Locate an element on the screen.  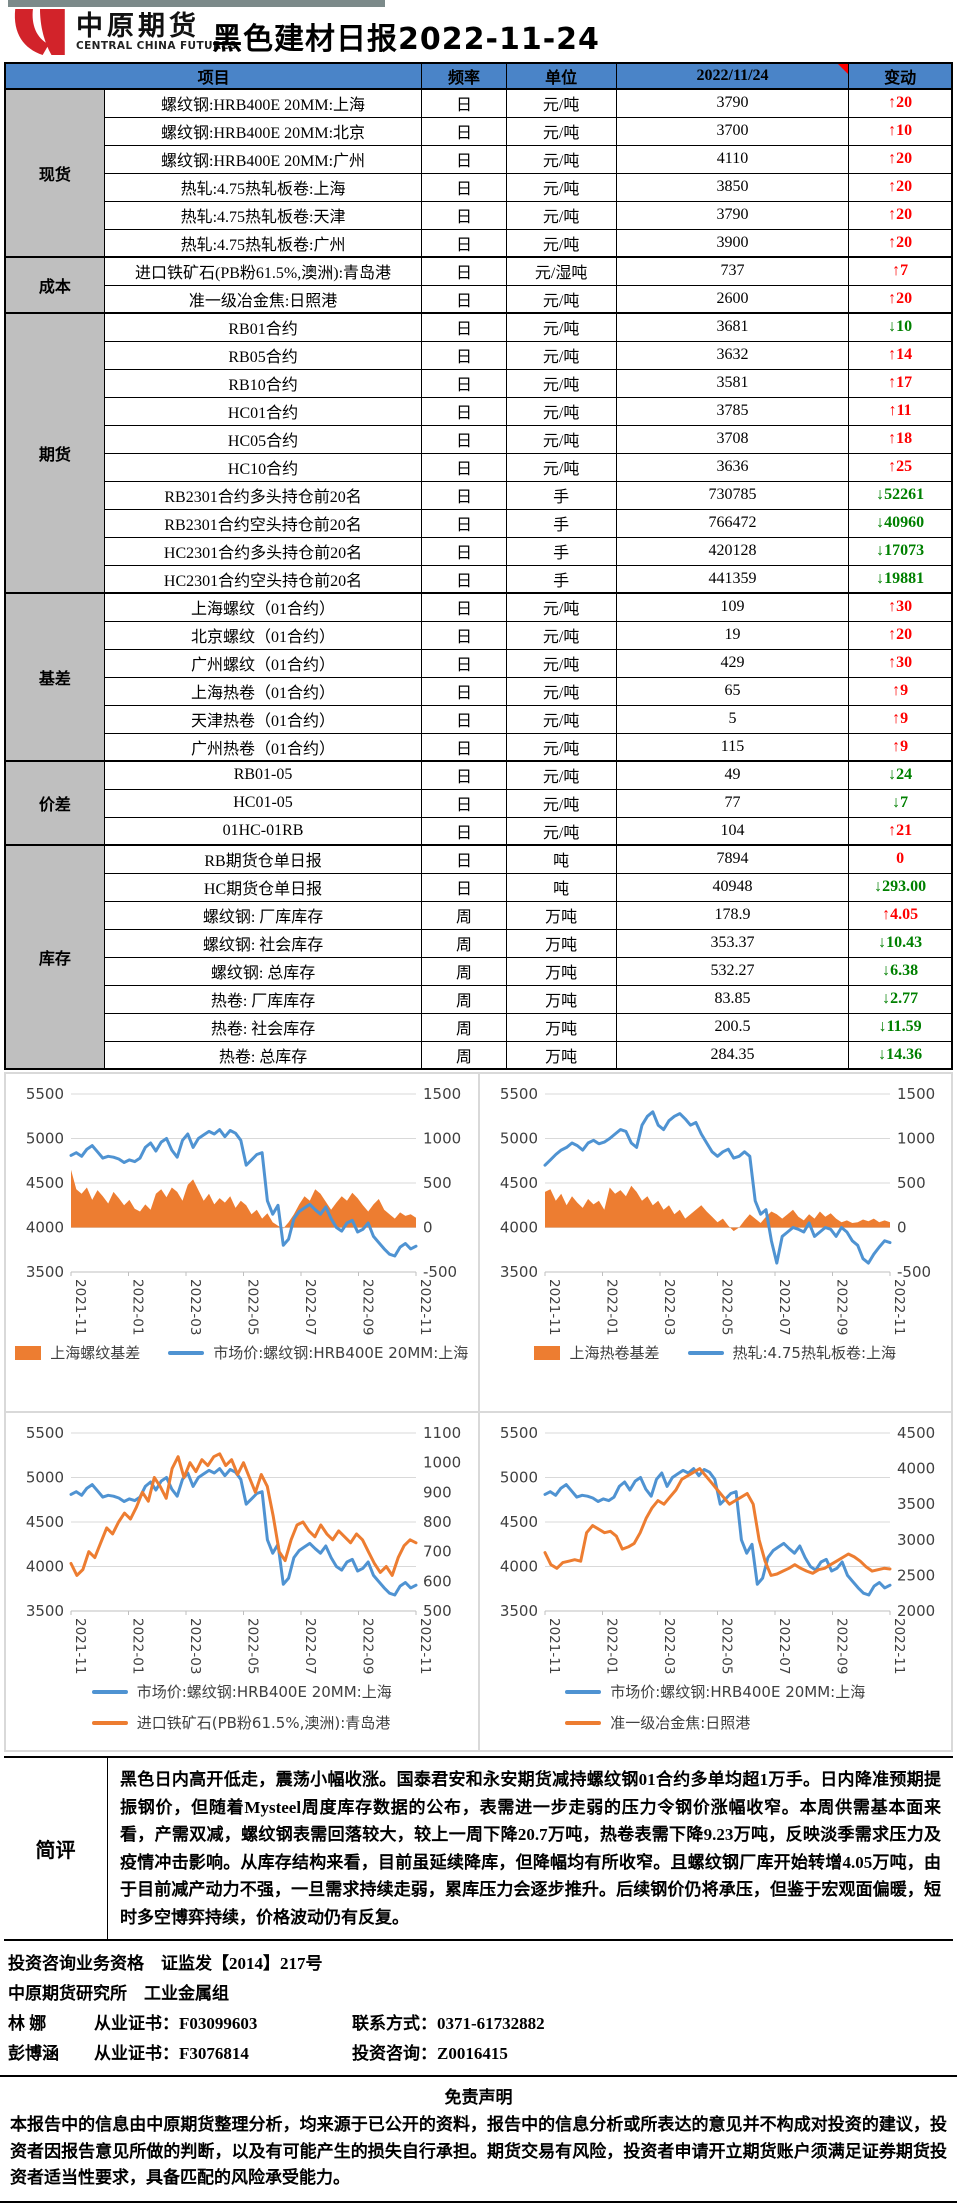
table-row: 热卷: 社会库存周万吨 200.5 ↓11.59 is located at coordinates (479, 1027).